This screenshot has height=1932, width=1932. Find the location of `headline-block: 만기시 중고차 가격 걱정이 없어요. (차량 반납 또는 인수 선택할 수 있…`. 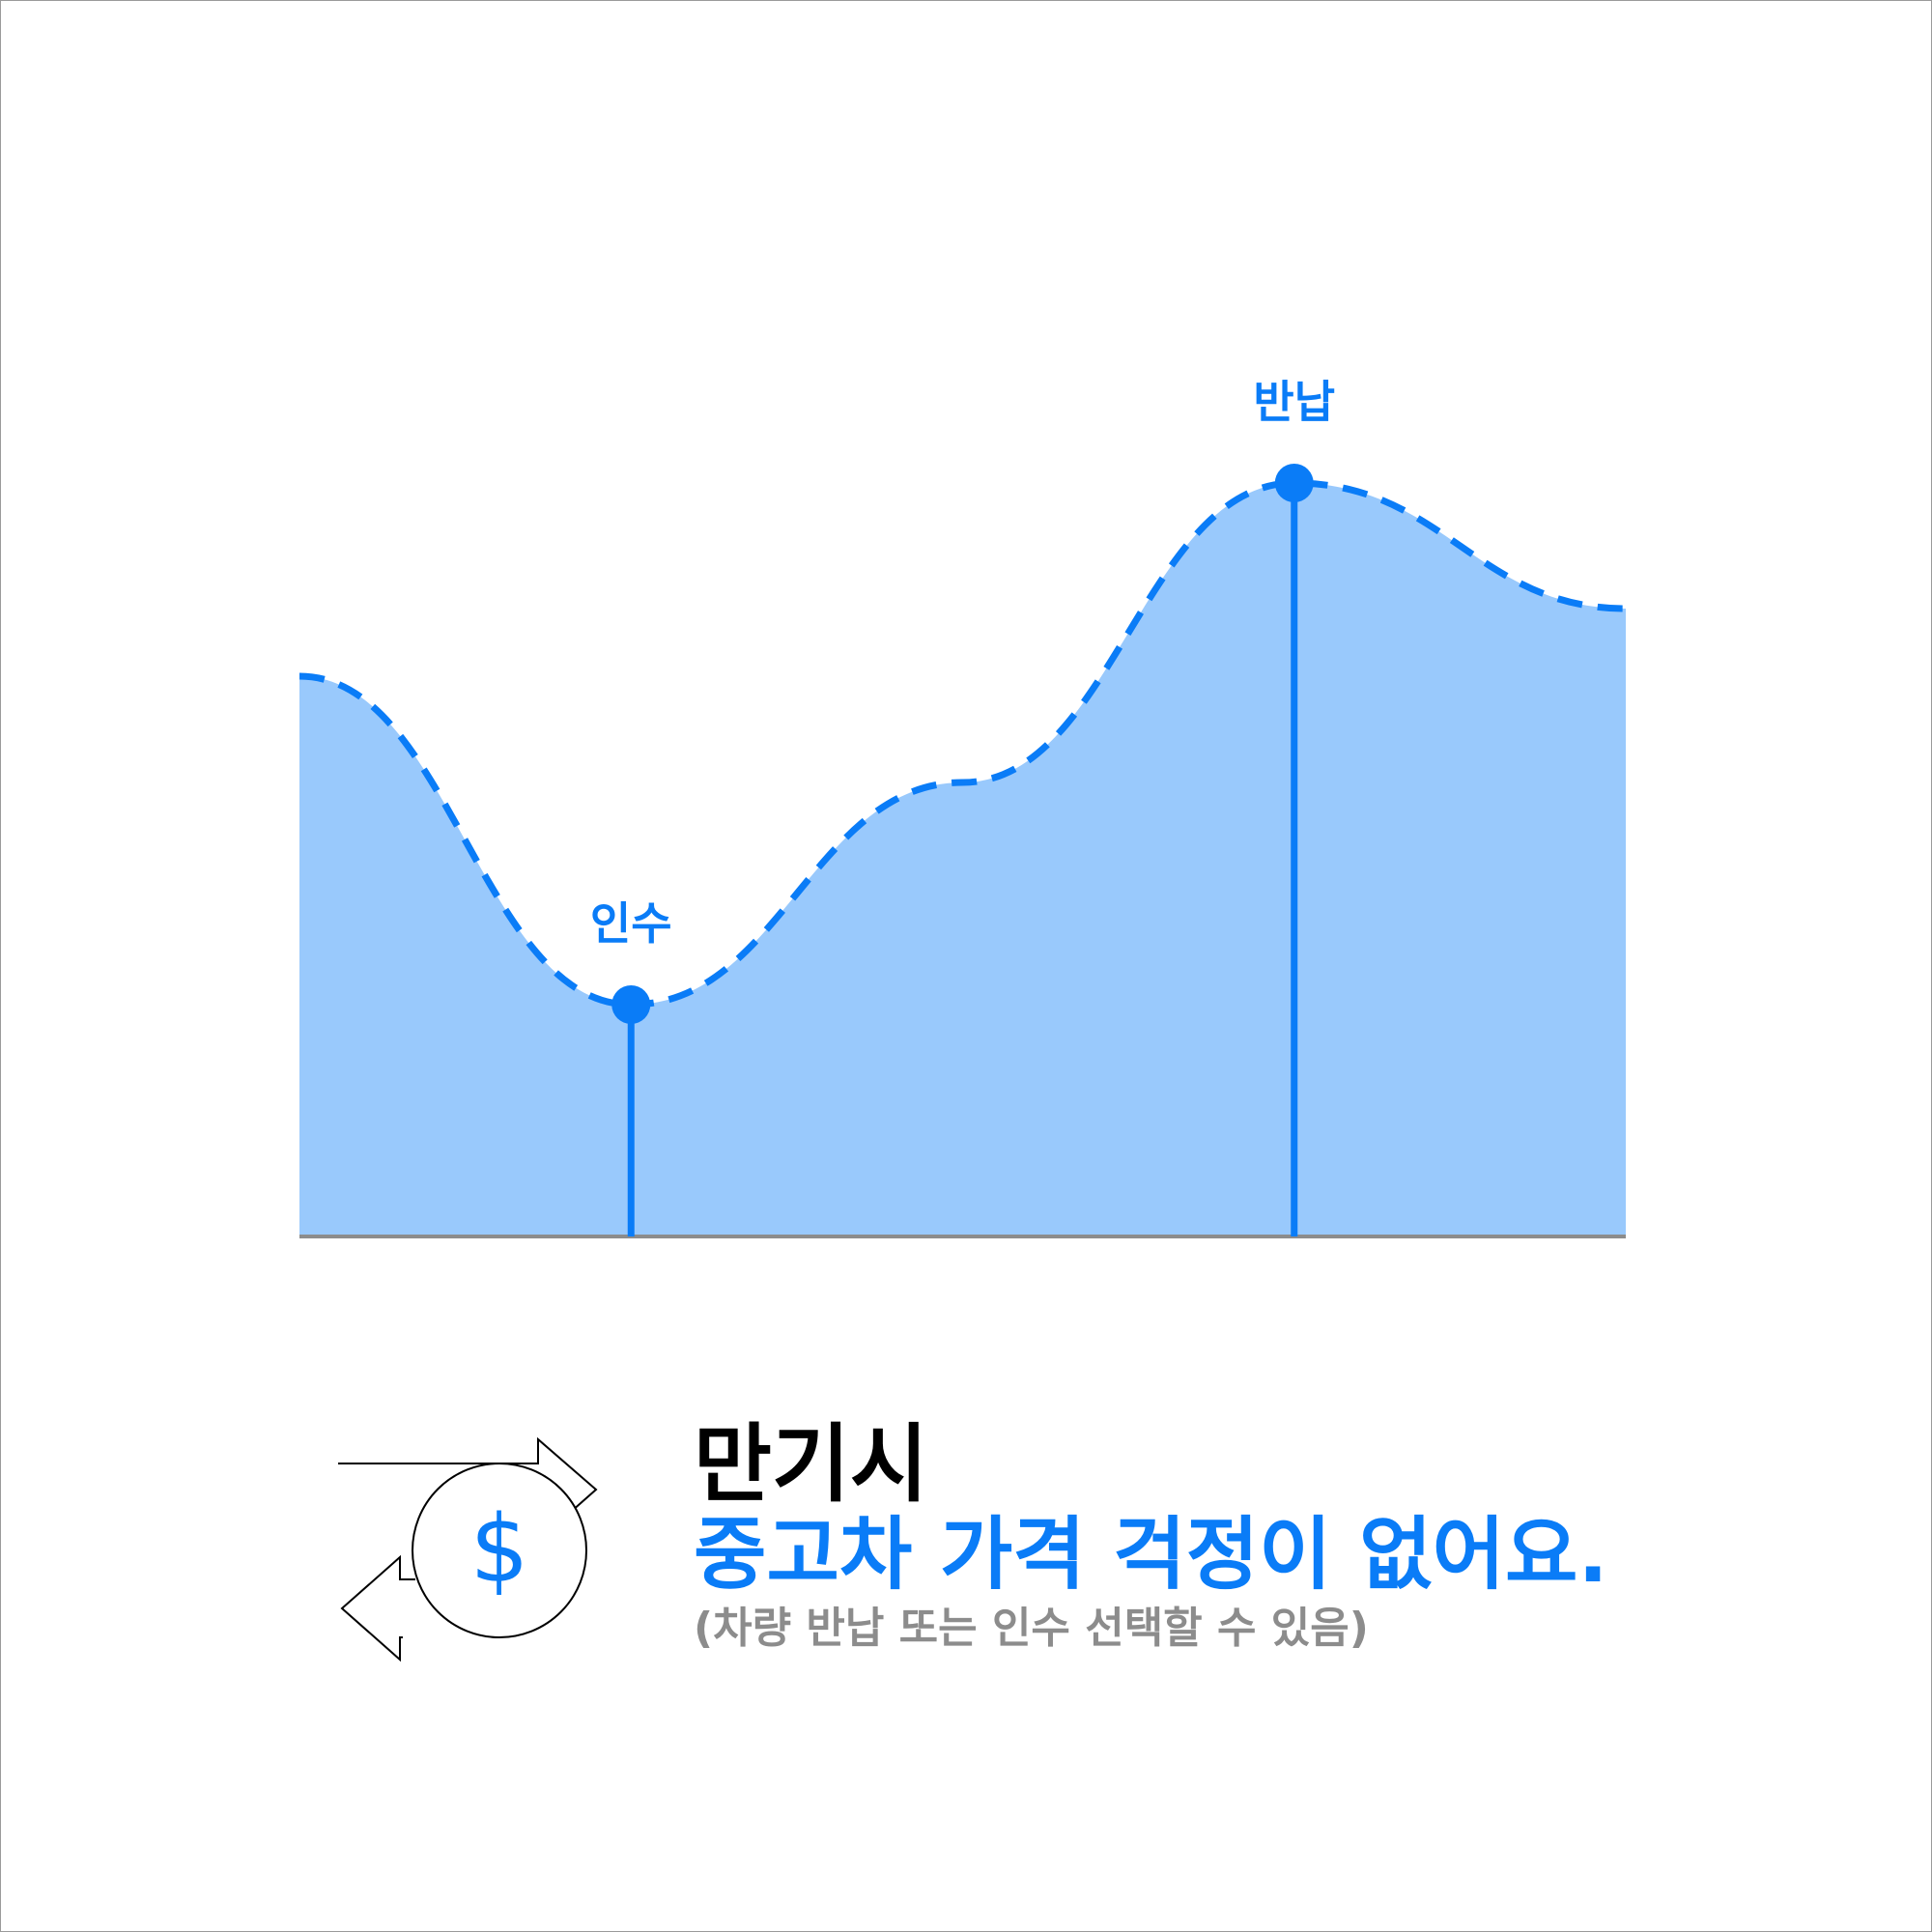

headline-block: 만기시 중고차 가격 걱정이 없어요. (차량 반납 또는 인수 선택할 수 있… is located at coordinates (1273, 1538).